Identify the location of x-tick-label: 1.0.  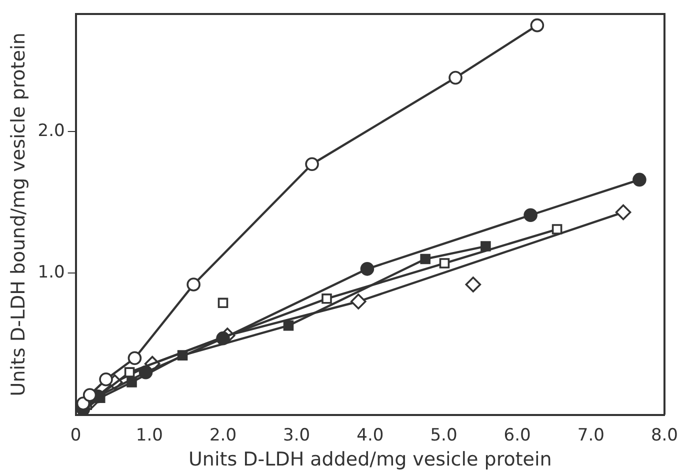
(149, 435).